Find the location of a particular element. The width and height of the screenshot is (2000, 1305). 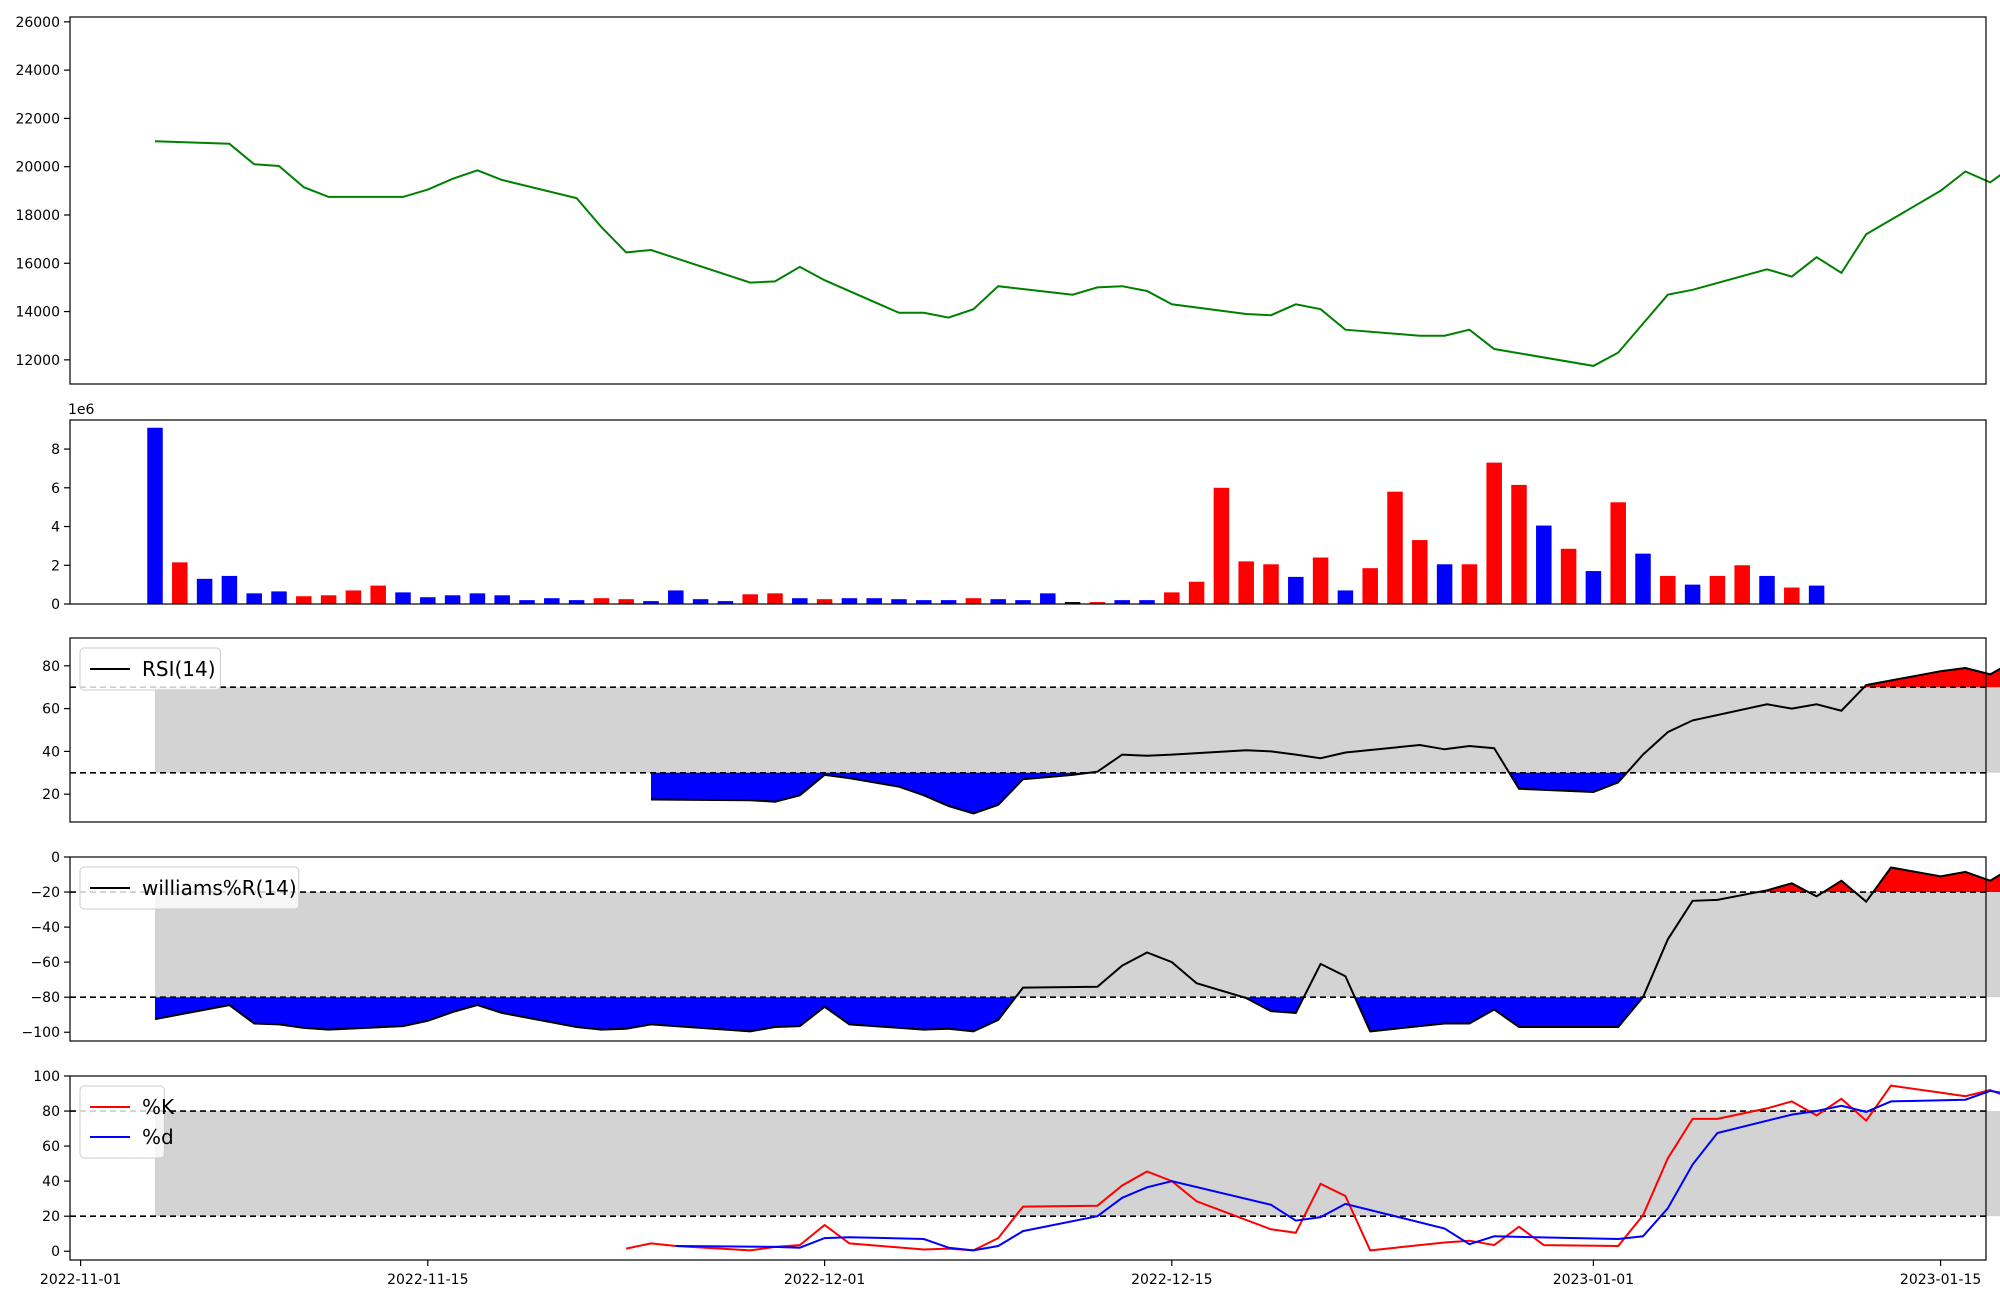

volume-ytick-label: 6 is located at coordinates (55, 489).